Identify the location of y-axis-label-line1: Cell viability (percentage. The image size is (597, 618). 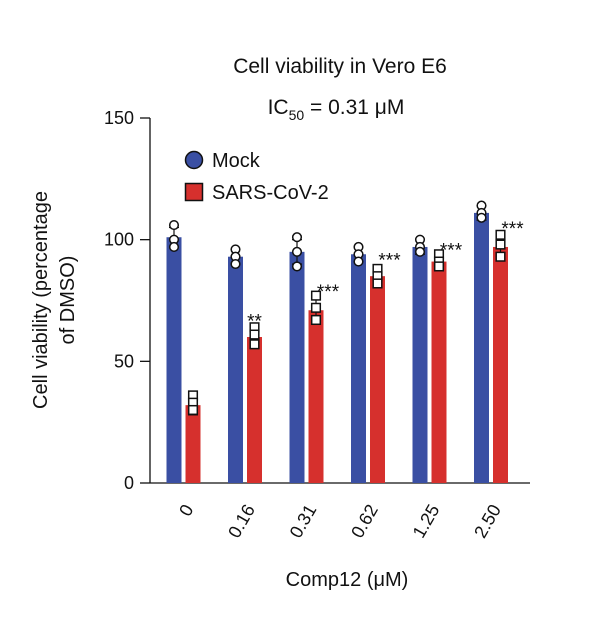
(41, 300).